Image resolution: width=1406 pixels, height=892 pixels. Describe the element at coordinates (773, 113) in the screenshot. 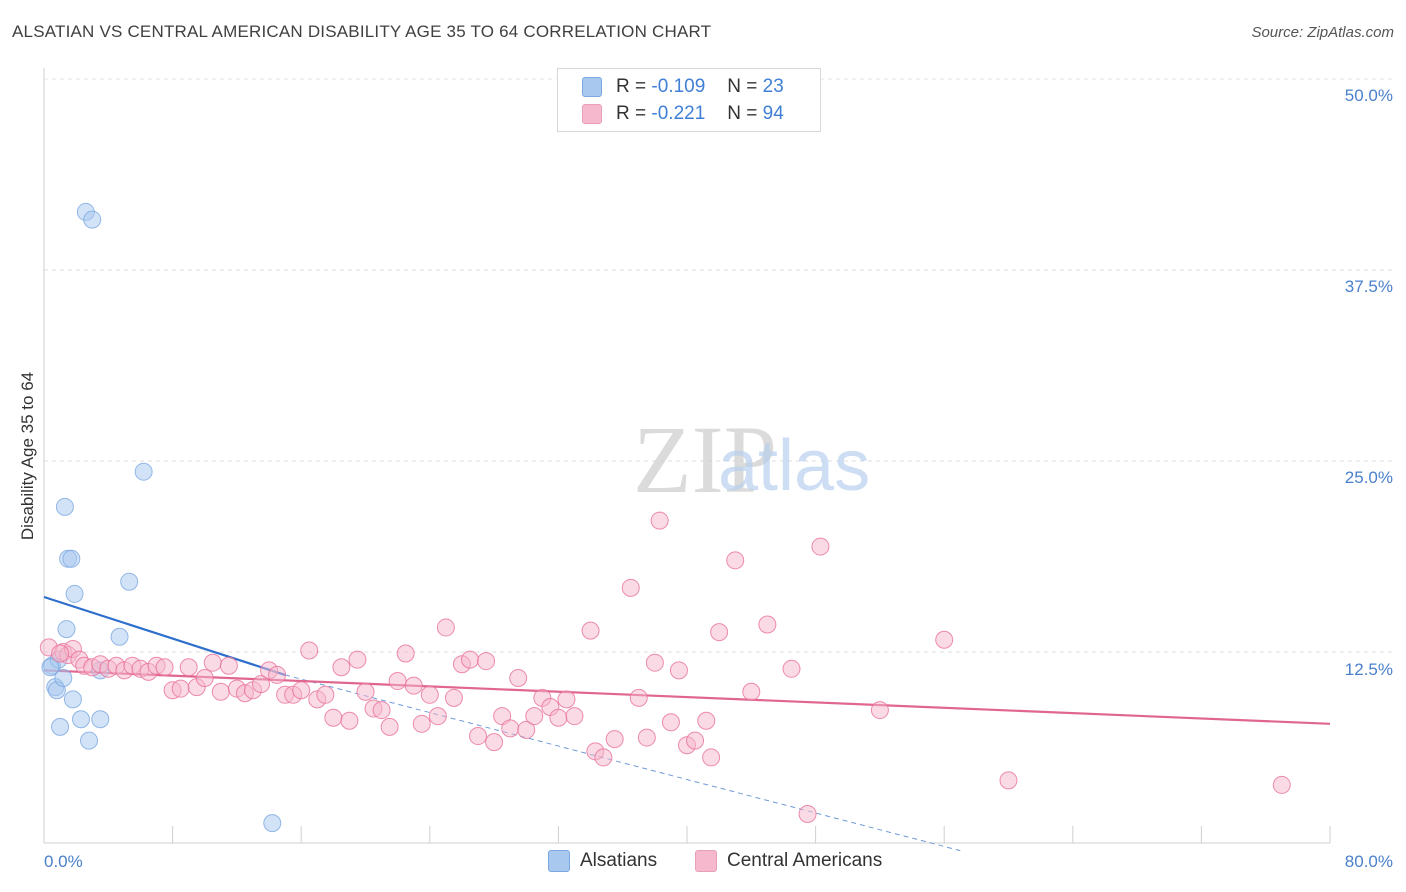

I see `n-value: 94` at that location.